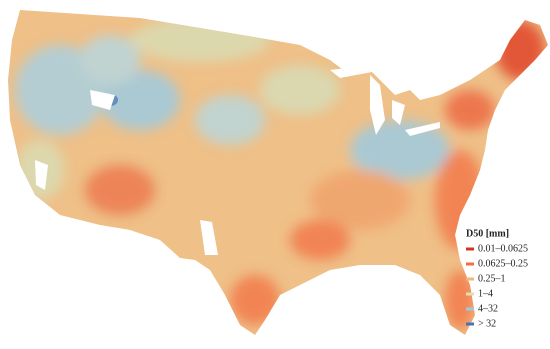 The image size is (550, 349). I want to click on legend-label: > 32, so click(487, 323).